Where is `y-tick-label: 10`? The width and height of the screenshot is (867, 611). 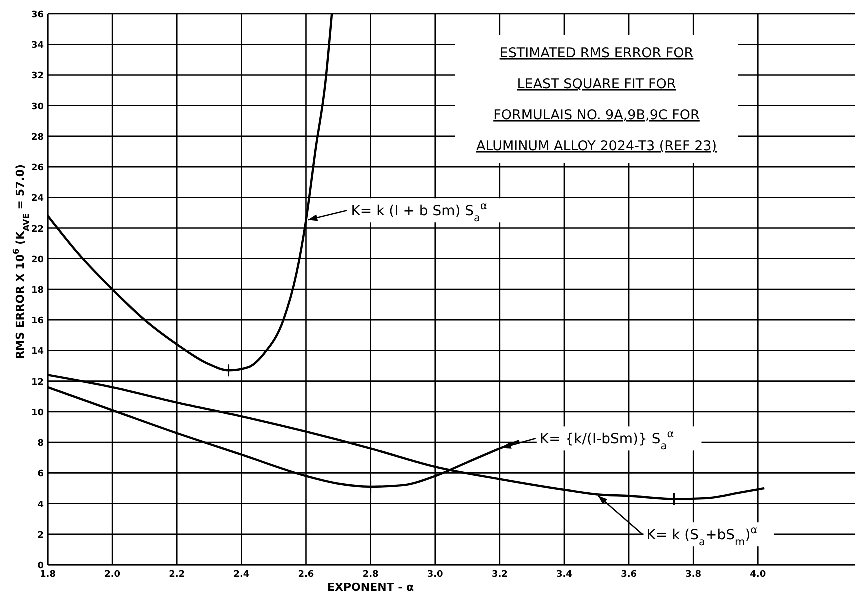
y-tick-label: 10 is located at coordinates (37, 413).